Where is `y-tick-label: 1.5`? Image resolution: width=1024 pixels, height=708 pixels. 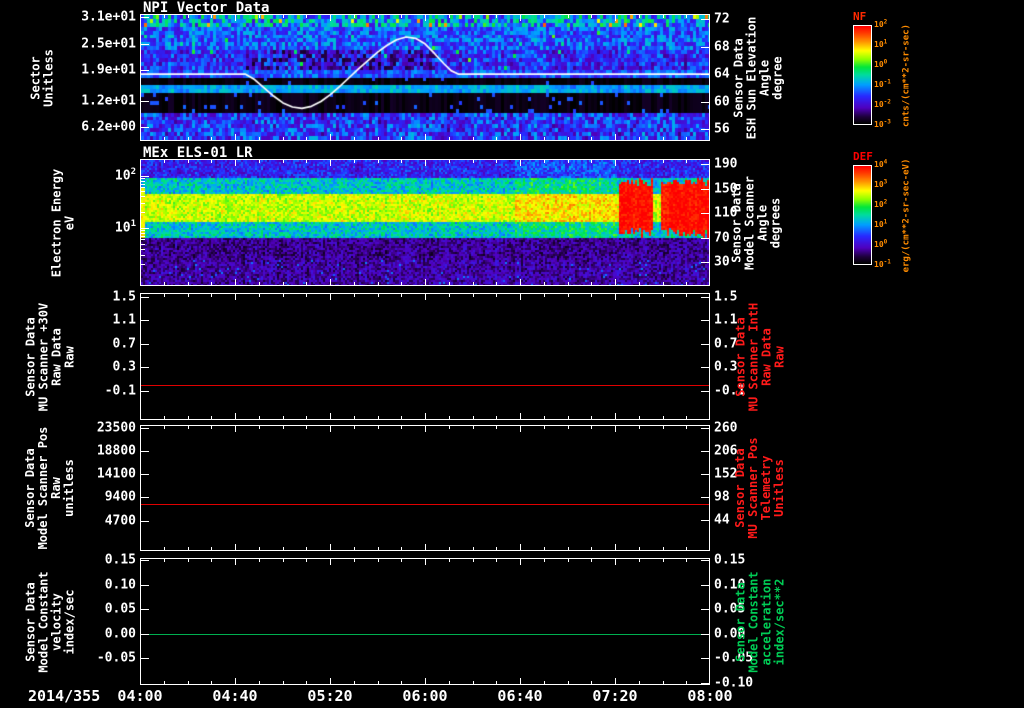 y-tick-label: 1.5 is located at coordinates (726, 297).